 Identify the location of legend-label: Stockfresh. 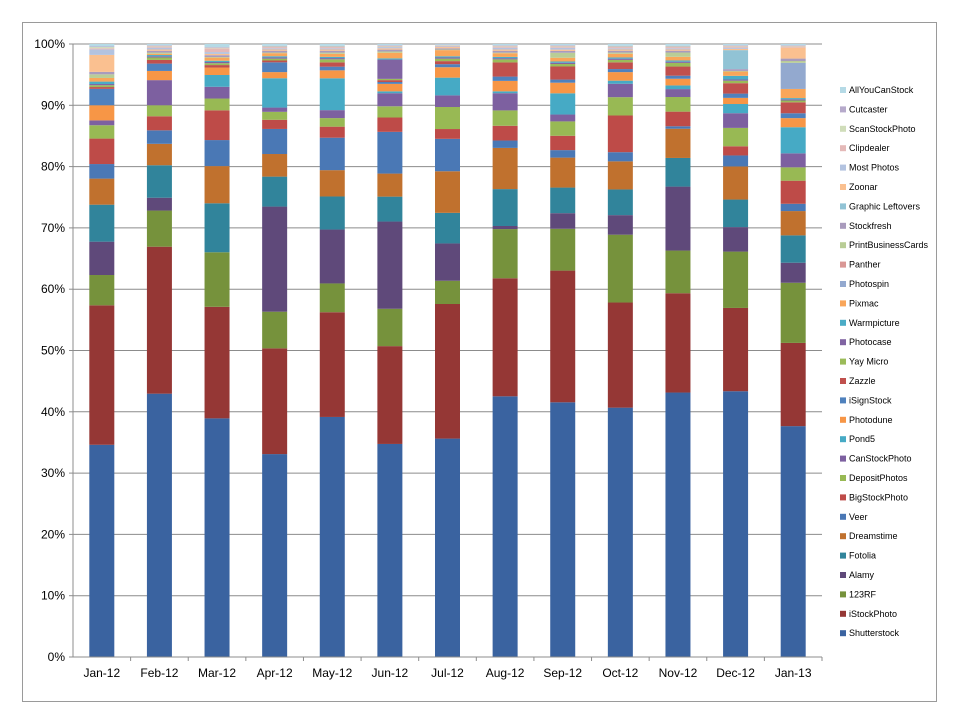
(870, 226).